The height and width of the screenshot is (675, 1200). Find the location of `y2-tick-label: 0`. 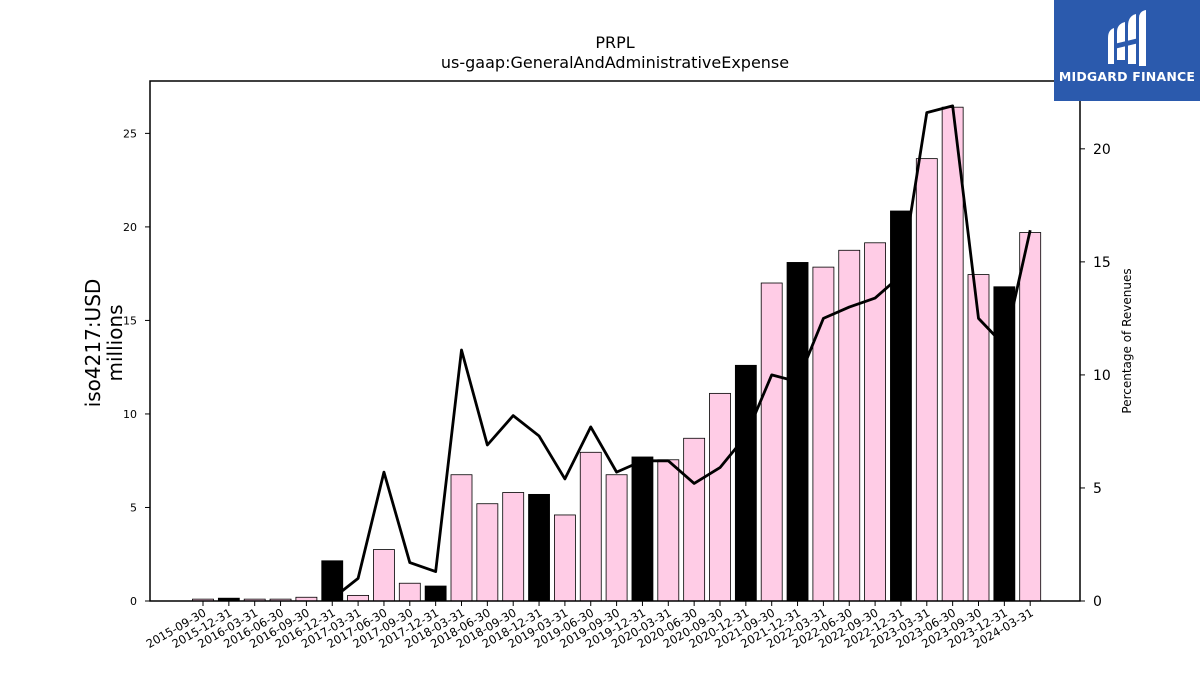

y2-tick-label: 0 is located at coordinates (1097, 602).